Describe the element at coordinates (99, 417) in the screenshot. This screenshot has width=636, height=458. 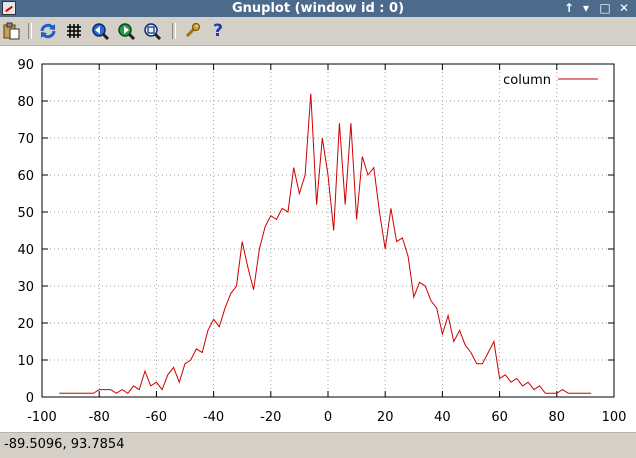
I see `x-tick-label: -80` at that location.